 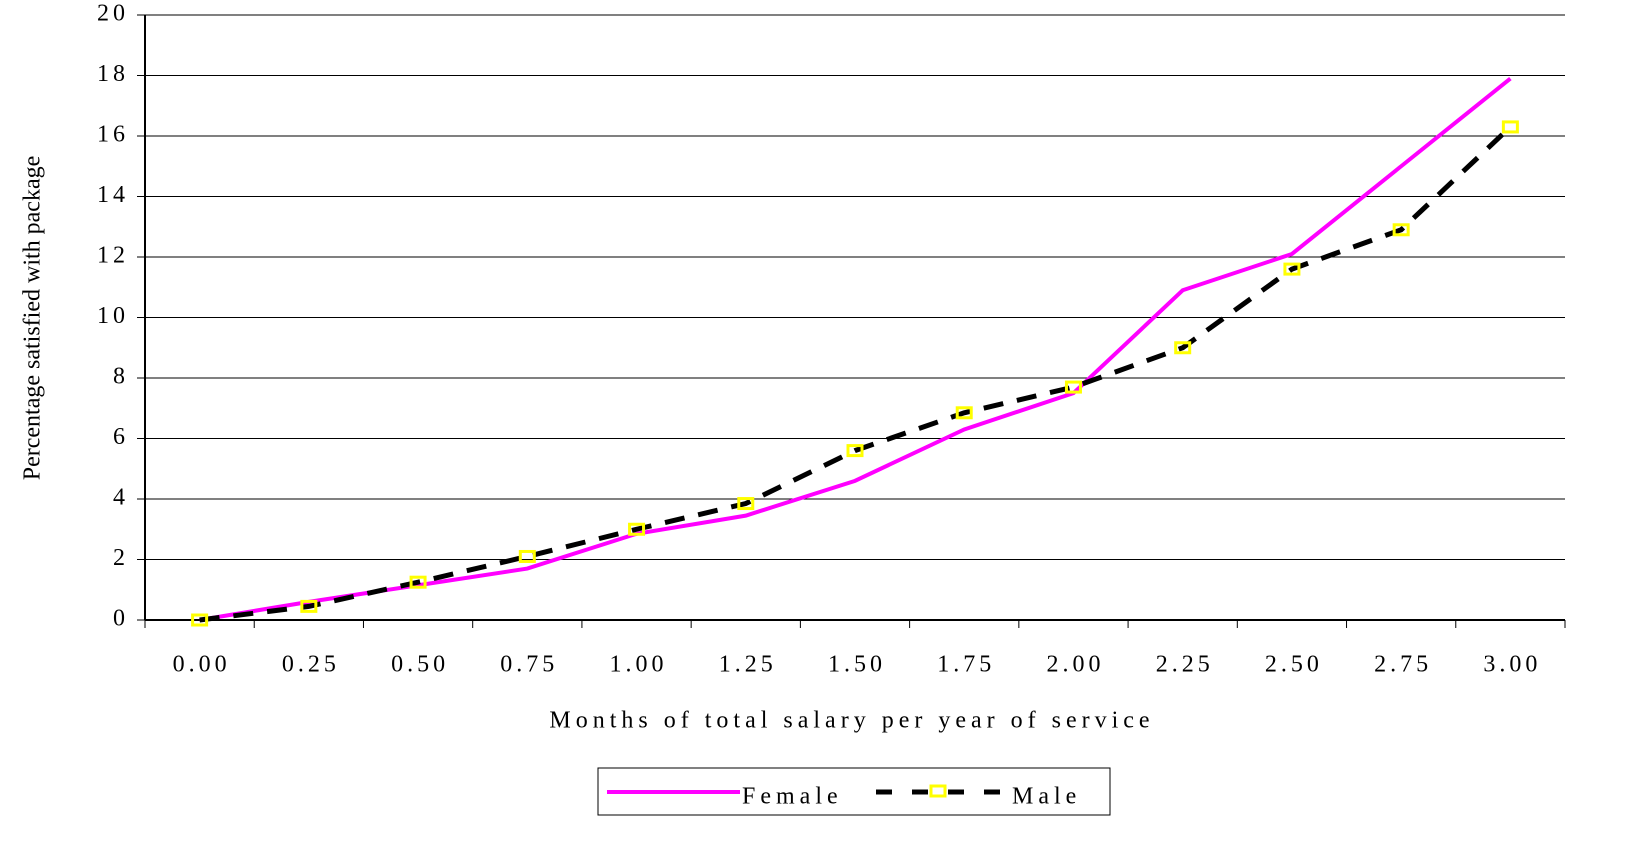 I want to click on x-tick-label: 1.50, so click(x=857, y=665).